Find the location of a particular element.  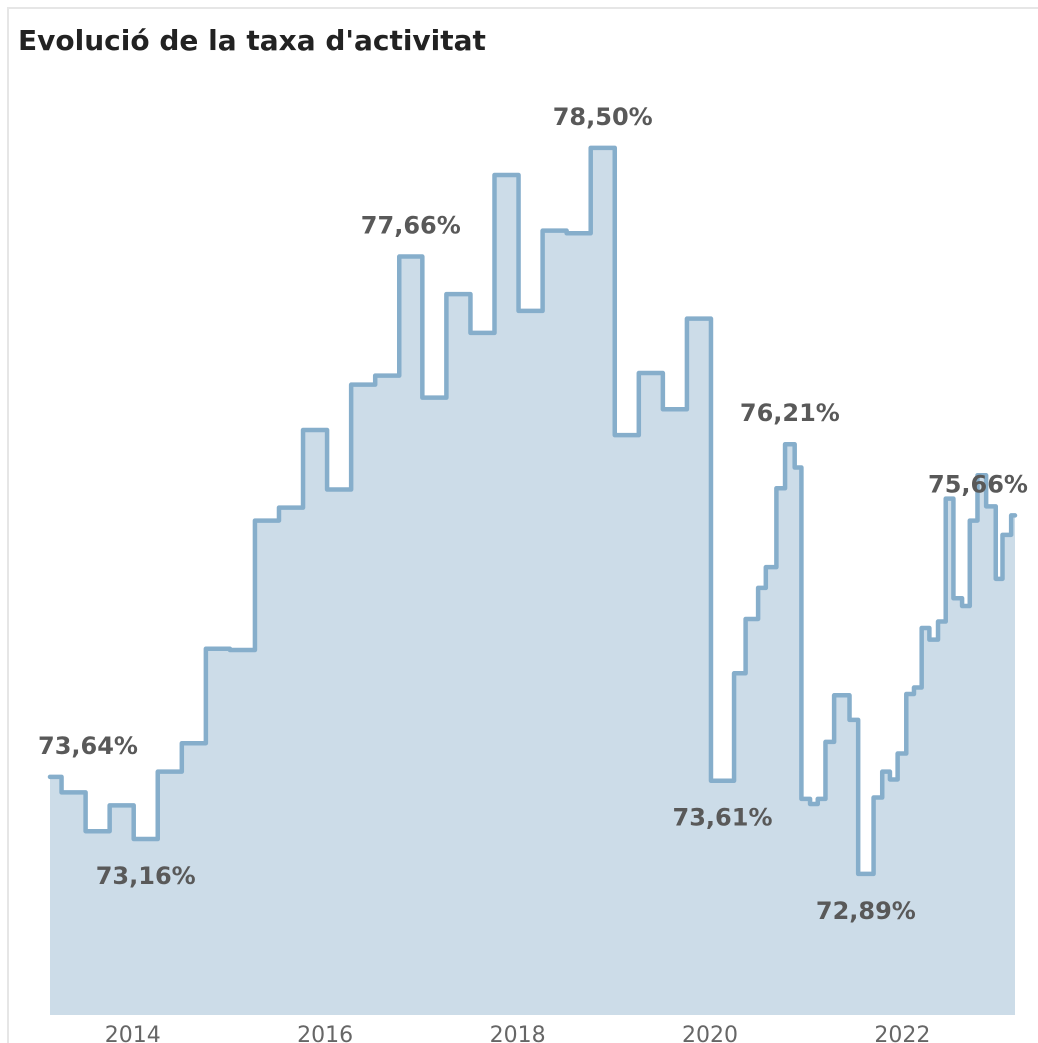

x-tick-label: 2018 is located at coordinates (518, 1033).